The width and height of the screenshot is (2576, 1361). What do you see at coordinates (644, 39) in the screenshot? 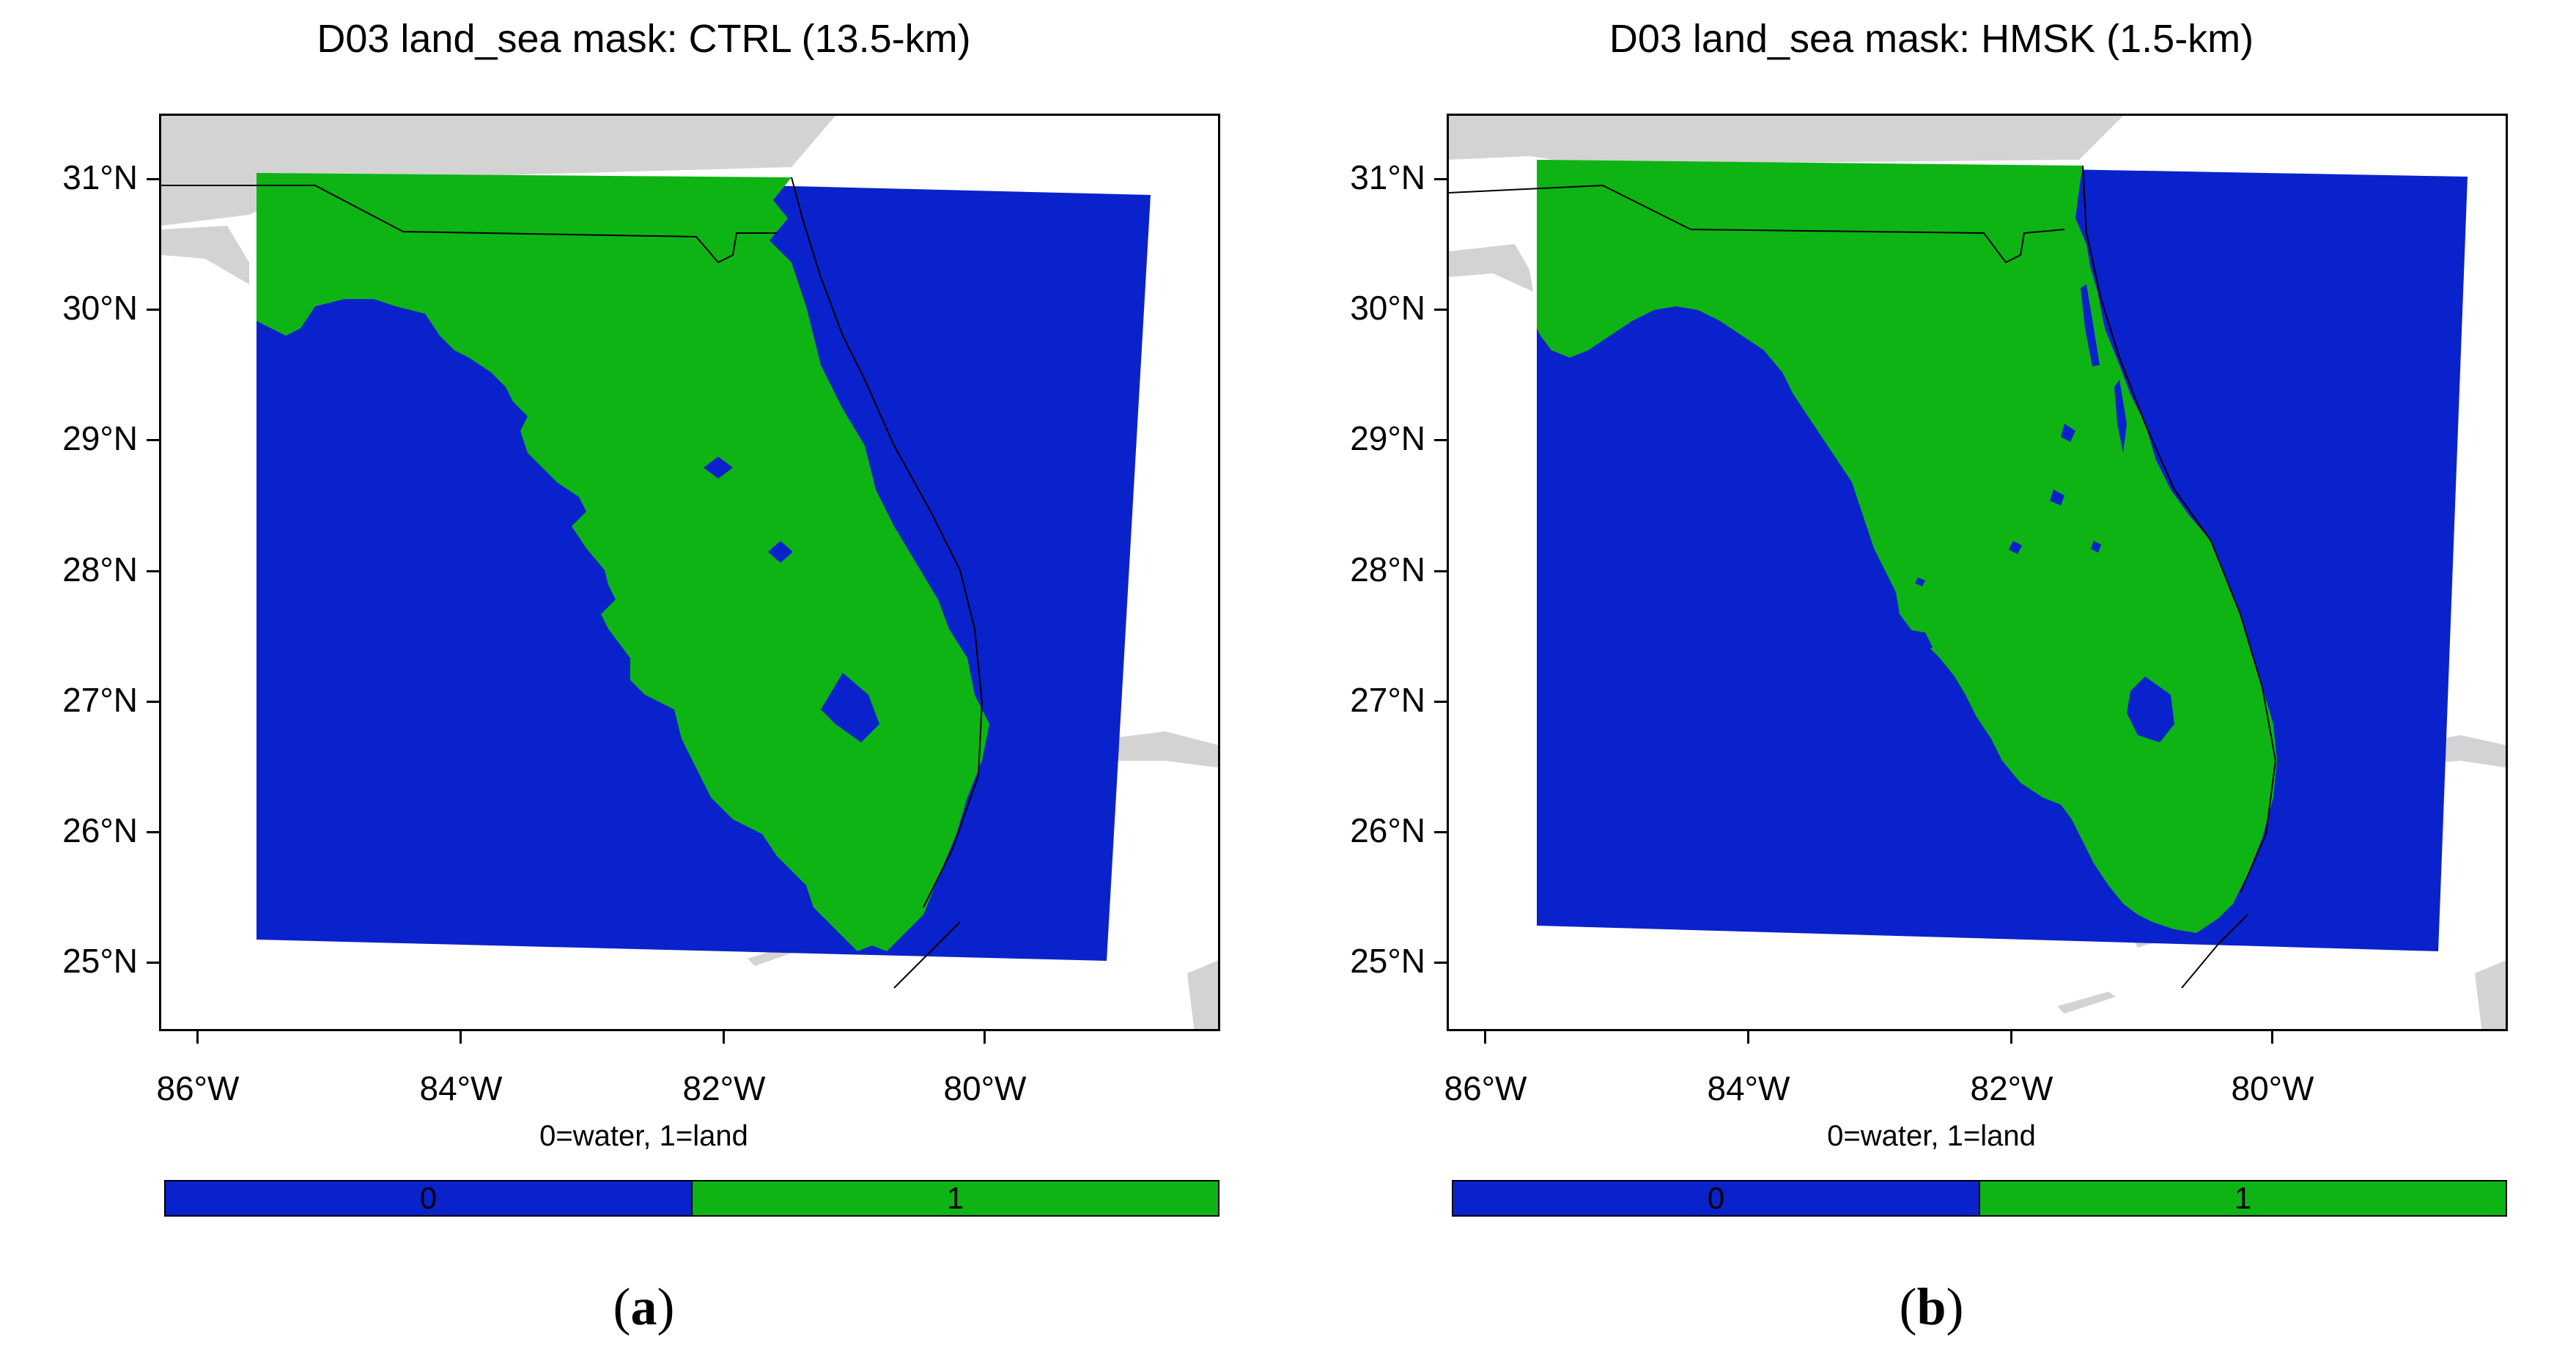
I see `panel-title: D03 land_sea mask: CTRL (13.5-km)` at bounding box center [644, 39].